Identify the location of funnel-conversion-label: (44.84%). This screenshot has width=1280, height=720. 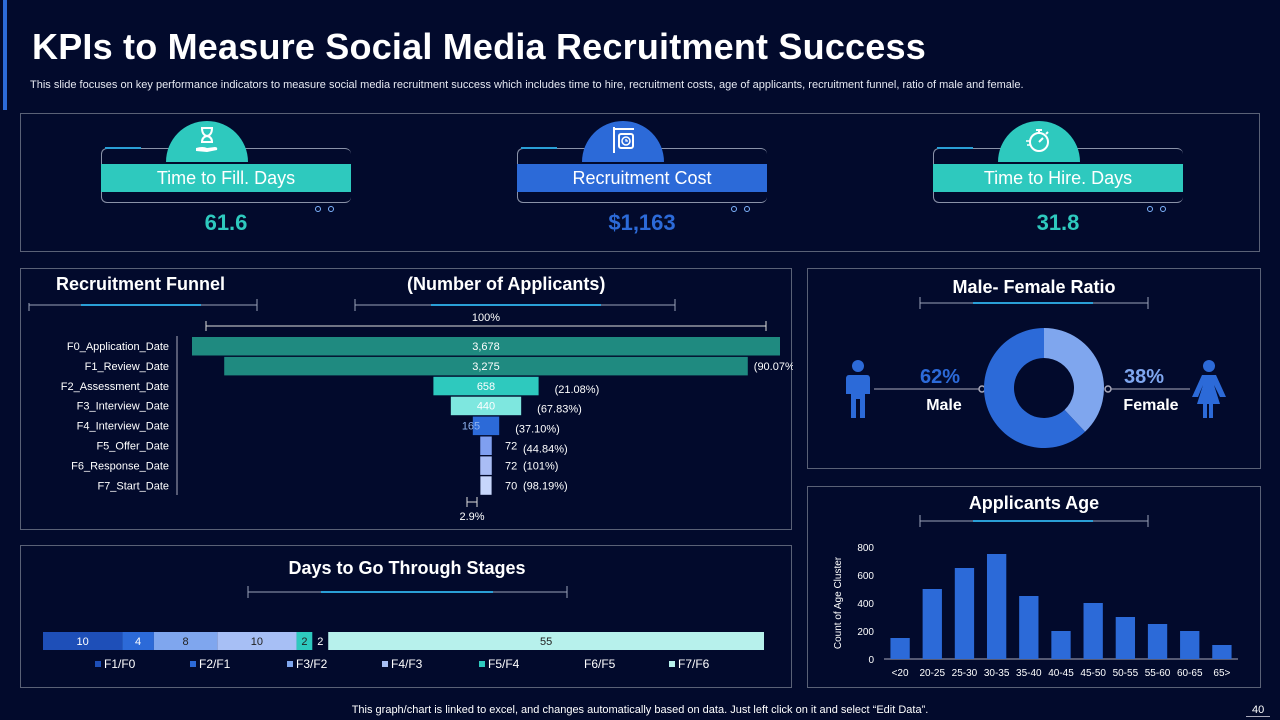
(545, 450).